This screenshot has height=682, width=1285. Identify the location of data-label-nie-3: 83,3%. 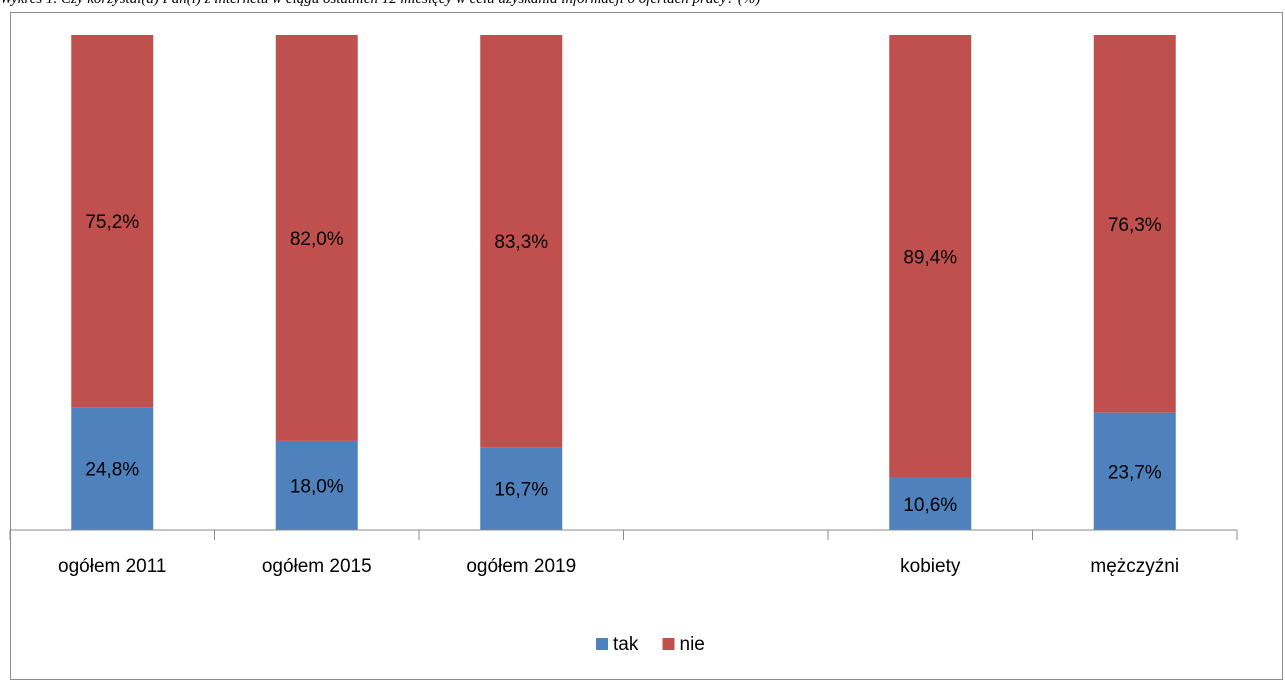
(521, 242).